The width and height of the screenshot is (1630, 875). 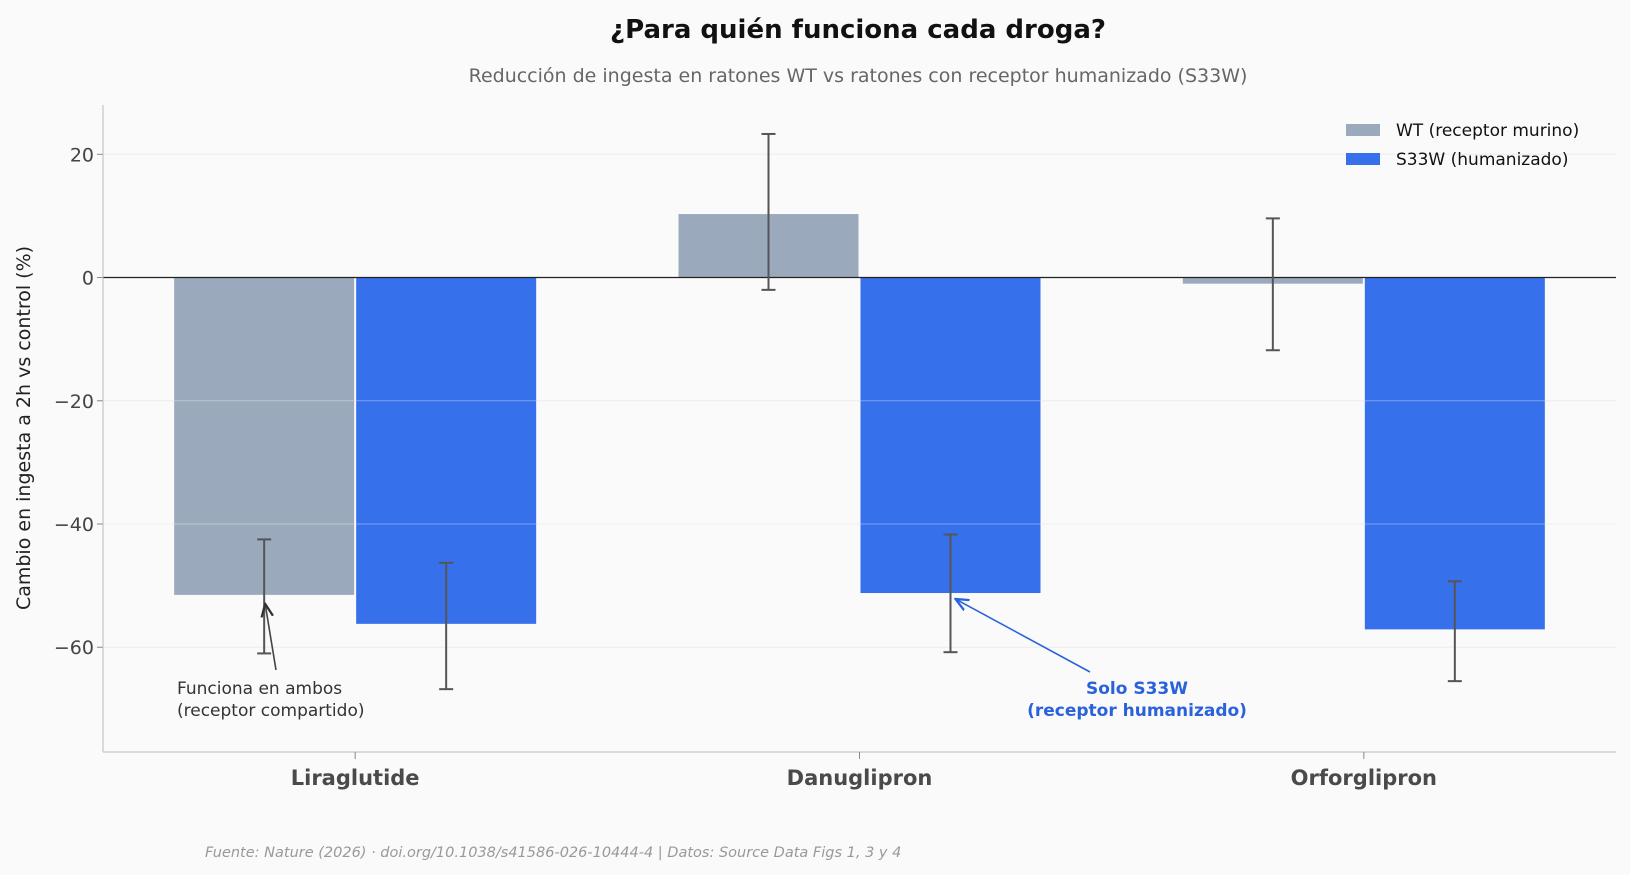 What do you see at coordinates (1137, 700) in the screenshot?
I see `annotation-text-danuglipron: Solo S33W (receptor humanizado)` at bounding box center [1137, 700].